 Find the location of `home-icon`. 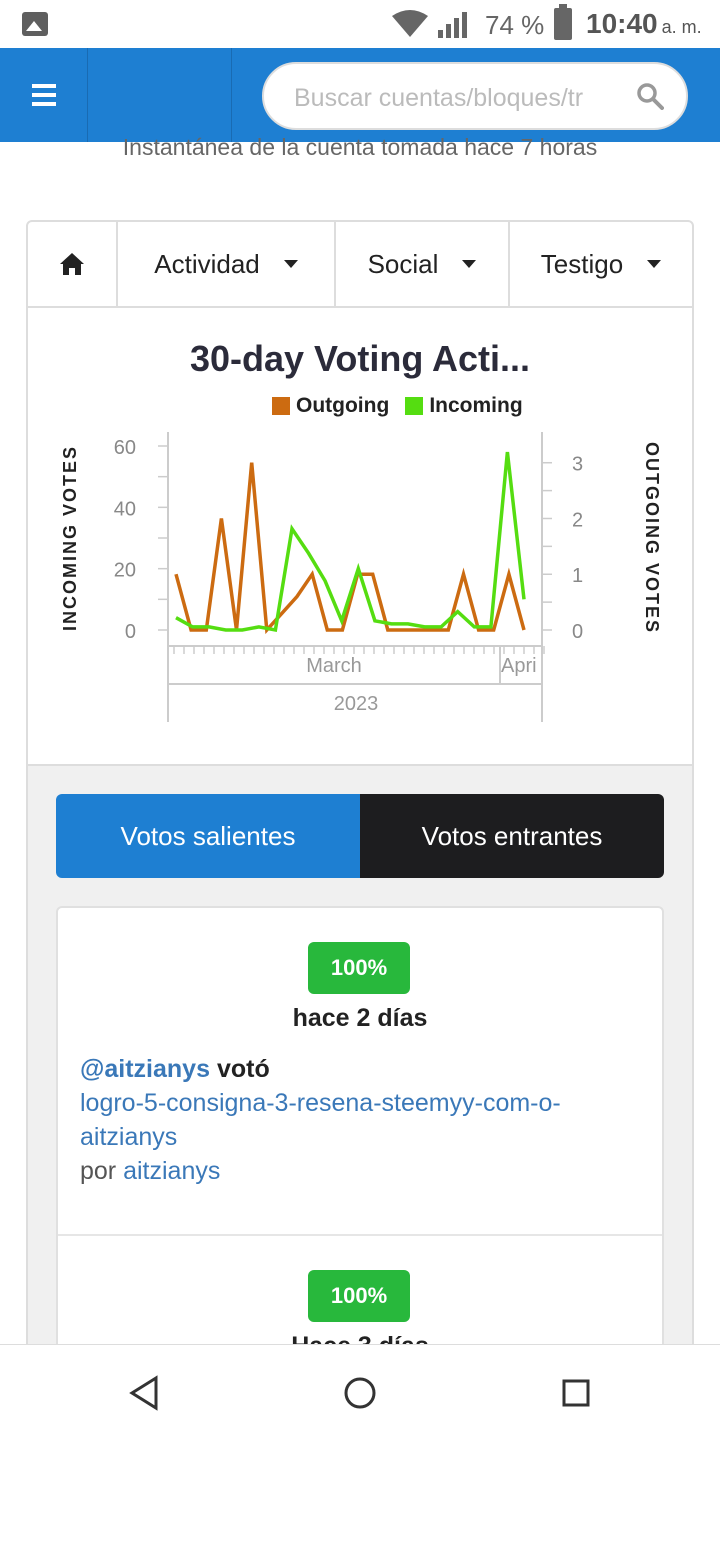

home-icon is located at coordinates (72, 264).